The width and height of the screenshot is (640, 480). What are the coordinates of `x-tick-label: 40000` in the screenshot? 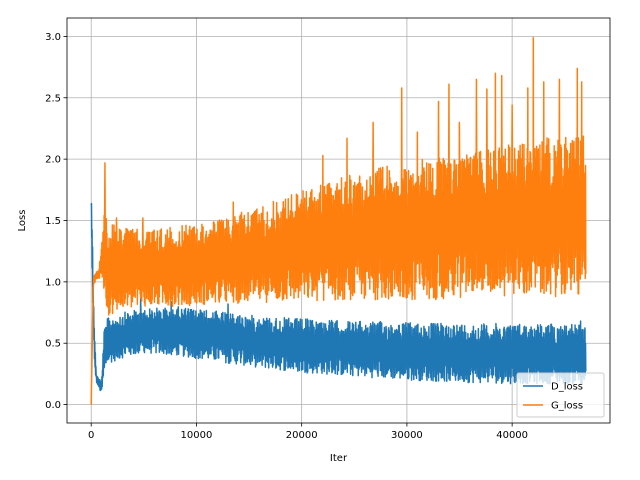 It's located at (512, 435).